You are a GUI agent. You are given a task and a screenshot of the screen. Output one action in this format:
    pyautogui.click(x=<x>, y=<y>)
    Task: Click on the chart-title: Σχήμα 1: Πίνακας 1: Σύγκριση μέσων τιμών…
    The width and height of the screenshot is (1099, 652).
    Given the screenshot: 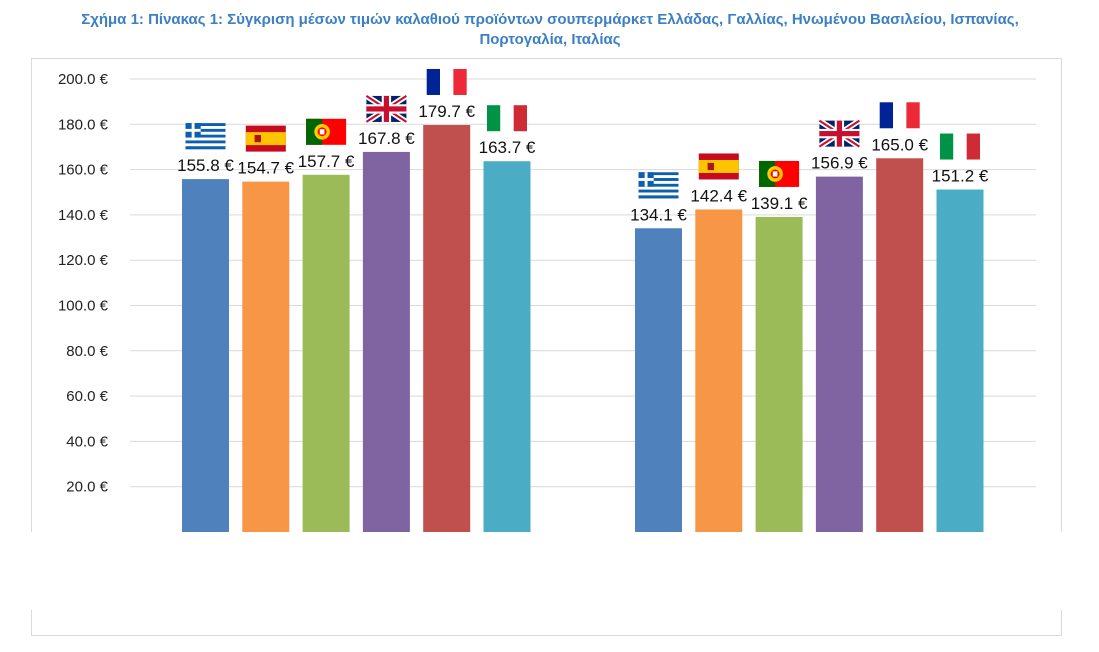 What is the action you would take?
    pyautogui.click(x=550, y=29)
    